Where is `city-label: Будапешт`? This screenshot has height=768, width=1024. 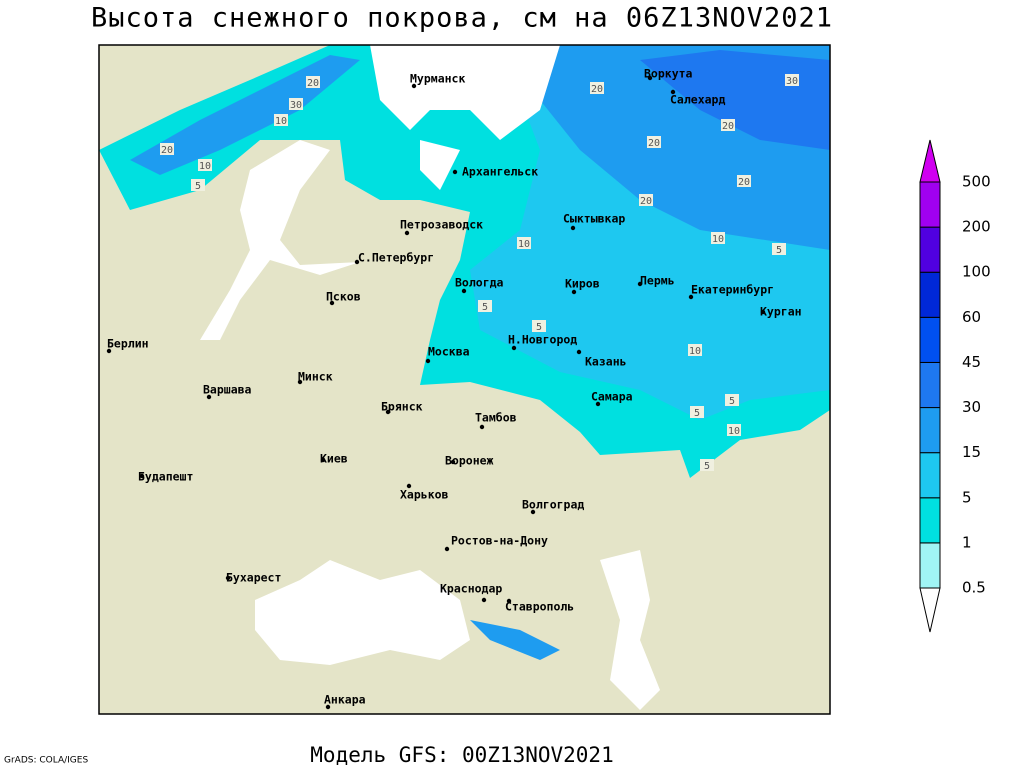 city-label: Будапешт is located at coordinates (165, 477).